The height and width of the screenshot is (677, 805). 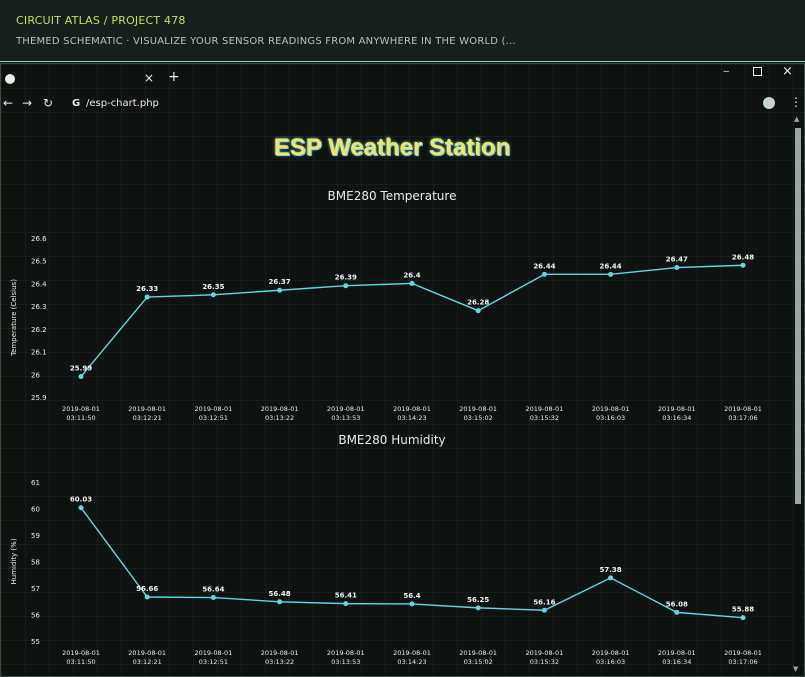 I want to click on breadcrumb: CIRCUIT ATLAS / PROJECT 478, so click(x=101, y=20).